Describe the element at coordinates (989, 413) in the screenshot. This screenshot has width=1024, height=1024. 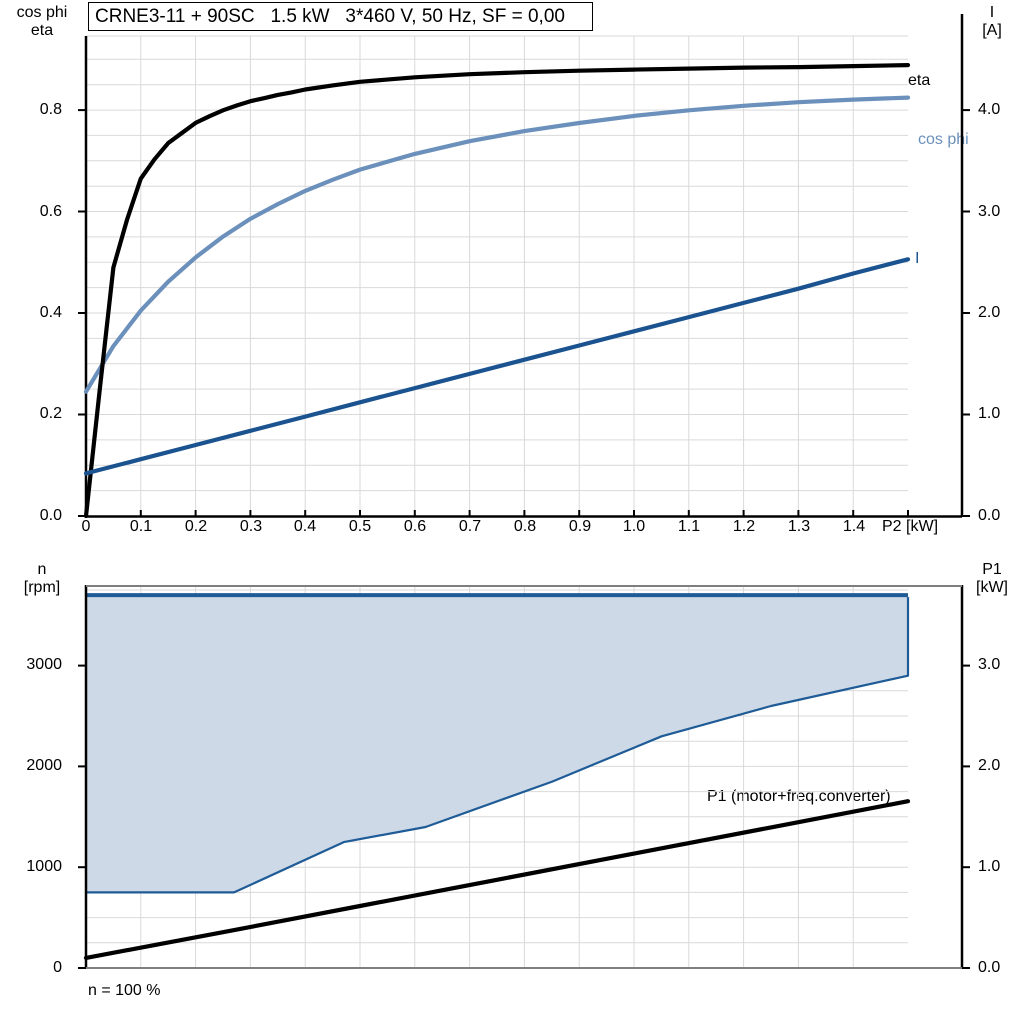
I see `top-right-tick-1: 1.0` at that location.